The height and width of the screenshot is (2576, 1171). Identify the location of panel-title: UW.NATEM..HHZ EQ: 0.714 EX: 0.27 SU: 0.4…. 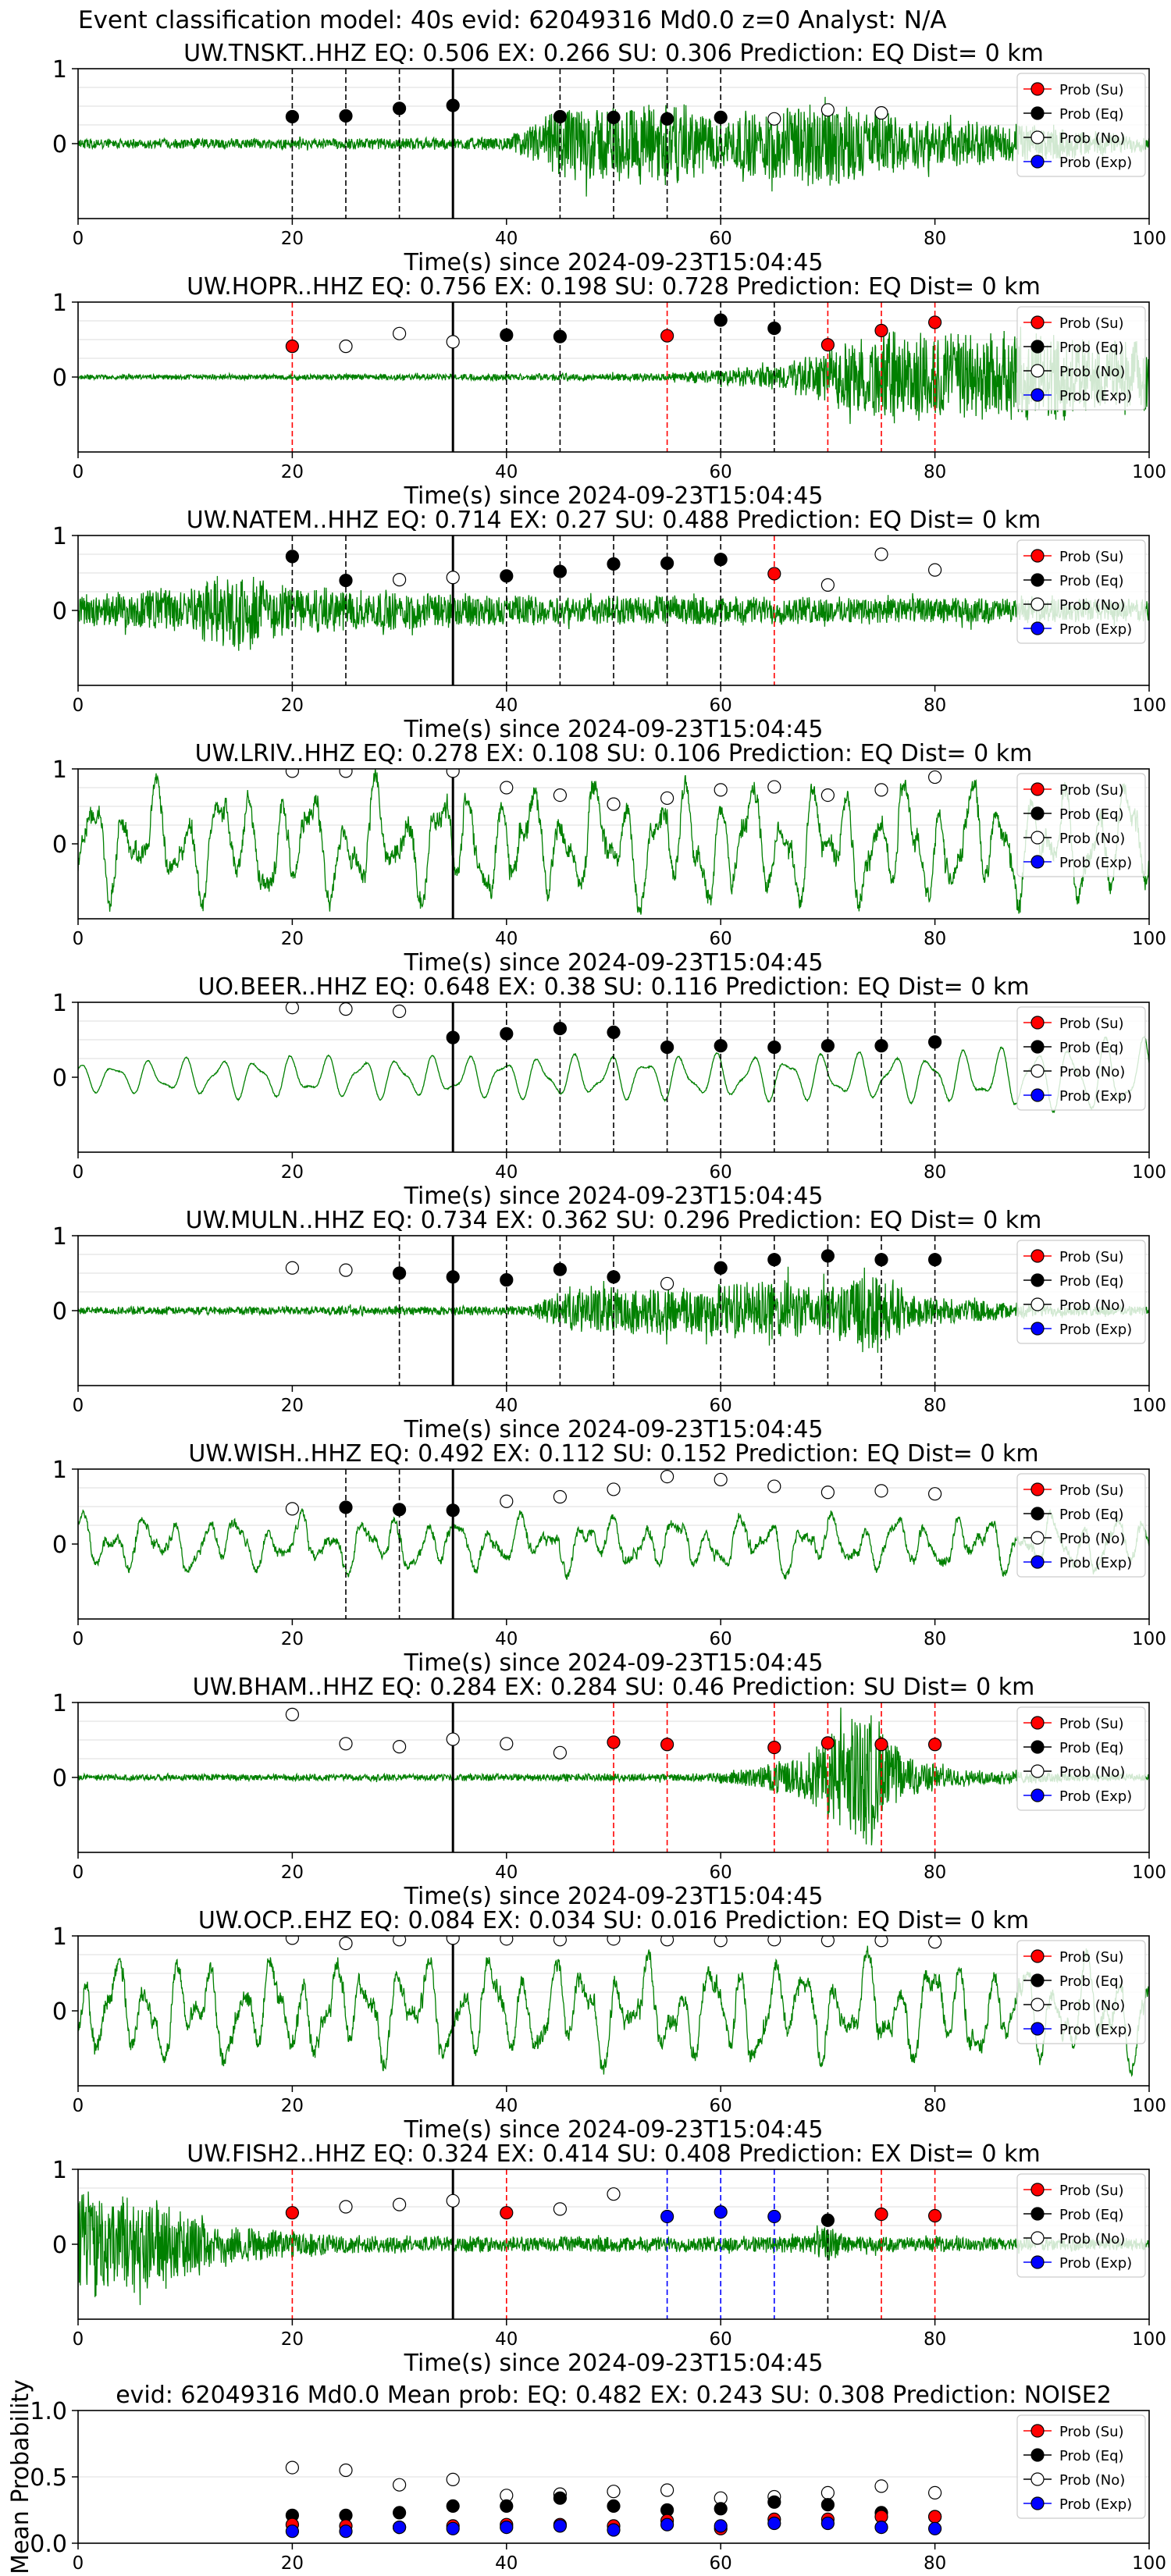
(614, 520).